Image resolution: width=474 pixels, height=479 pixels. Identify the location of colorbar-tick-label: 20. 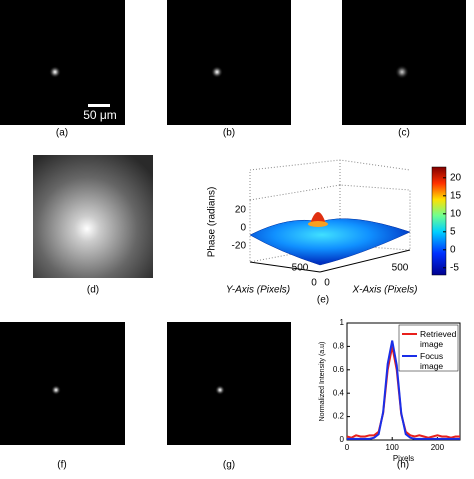
(456, 177).